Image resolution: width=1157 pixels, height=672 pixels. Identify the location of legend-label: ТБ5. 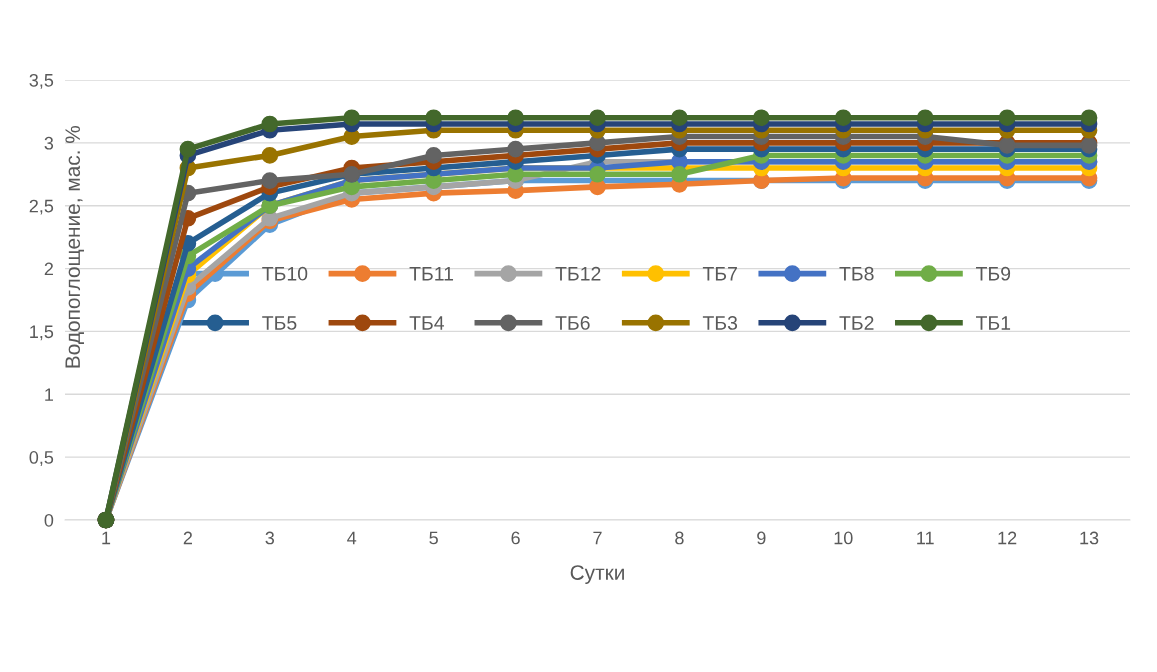
(279, 323).